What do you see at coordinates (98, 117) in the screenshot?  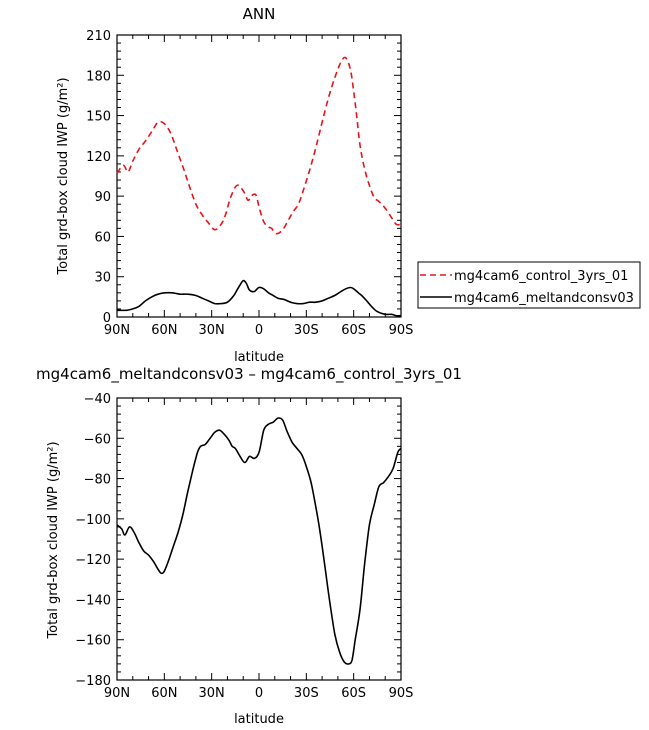 I see `top-y-tick-label: 150` at bounding box center [98, 117].